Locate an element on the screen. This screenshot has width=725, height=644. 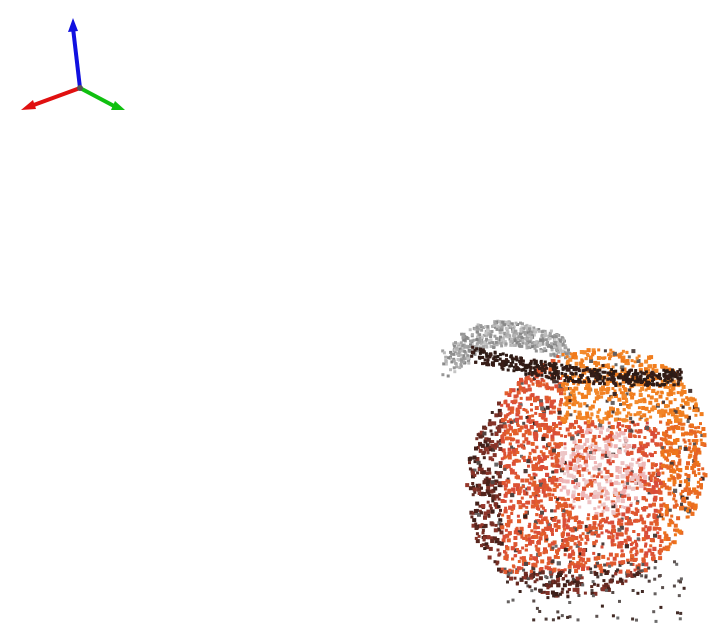
x-axis-arrowhead is located at coordinates (28, 105).